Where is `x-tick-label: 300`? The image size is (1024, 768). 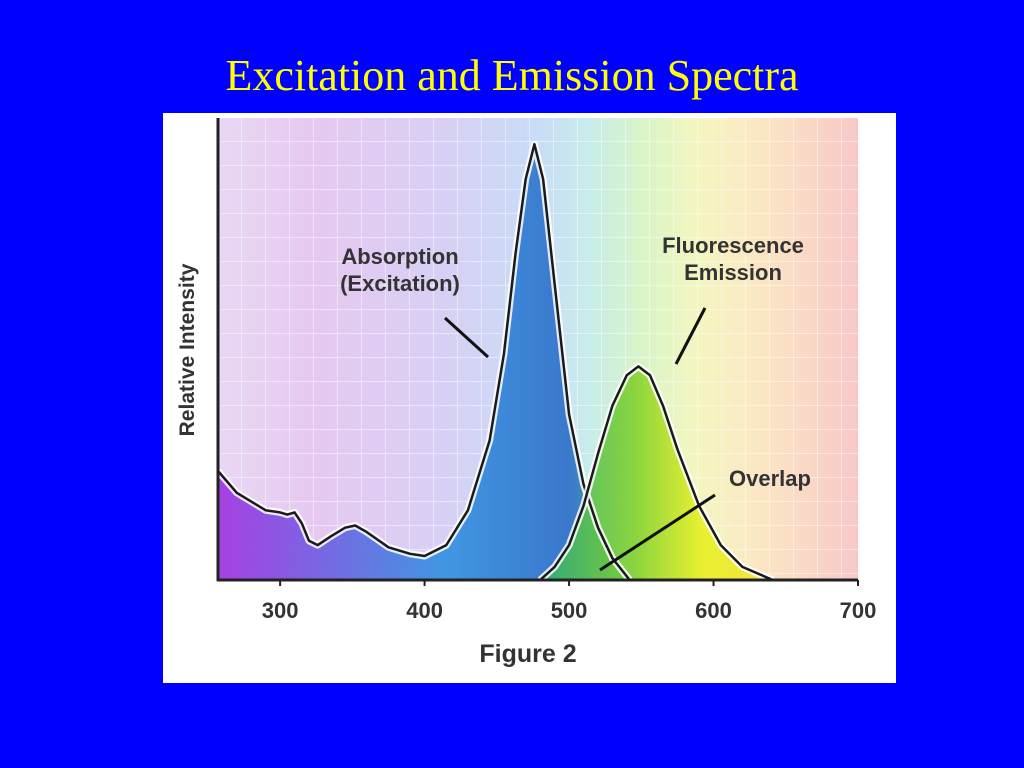 x-tick-label: 300 is located at coordinates (280, 610).